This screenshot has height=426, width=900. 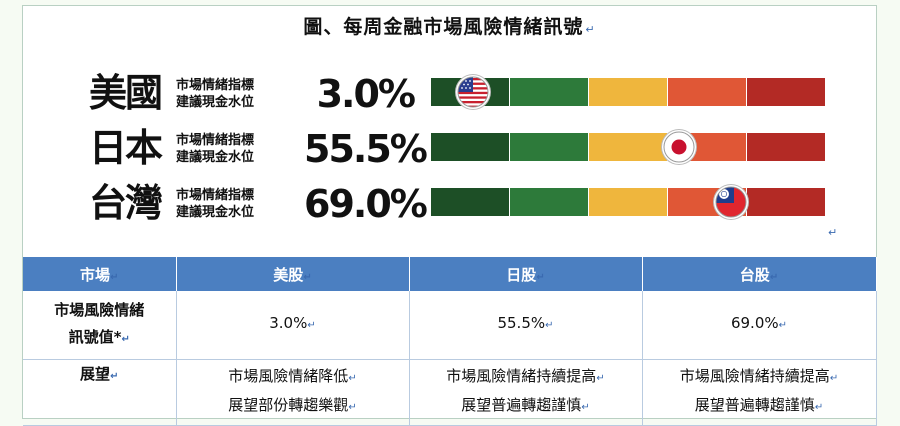 What do you see at coordinates (521, 323) in the screenshot?
I see `cell-text: 55.5%` at bounding box center [521, 323].